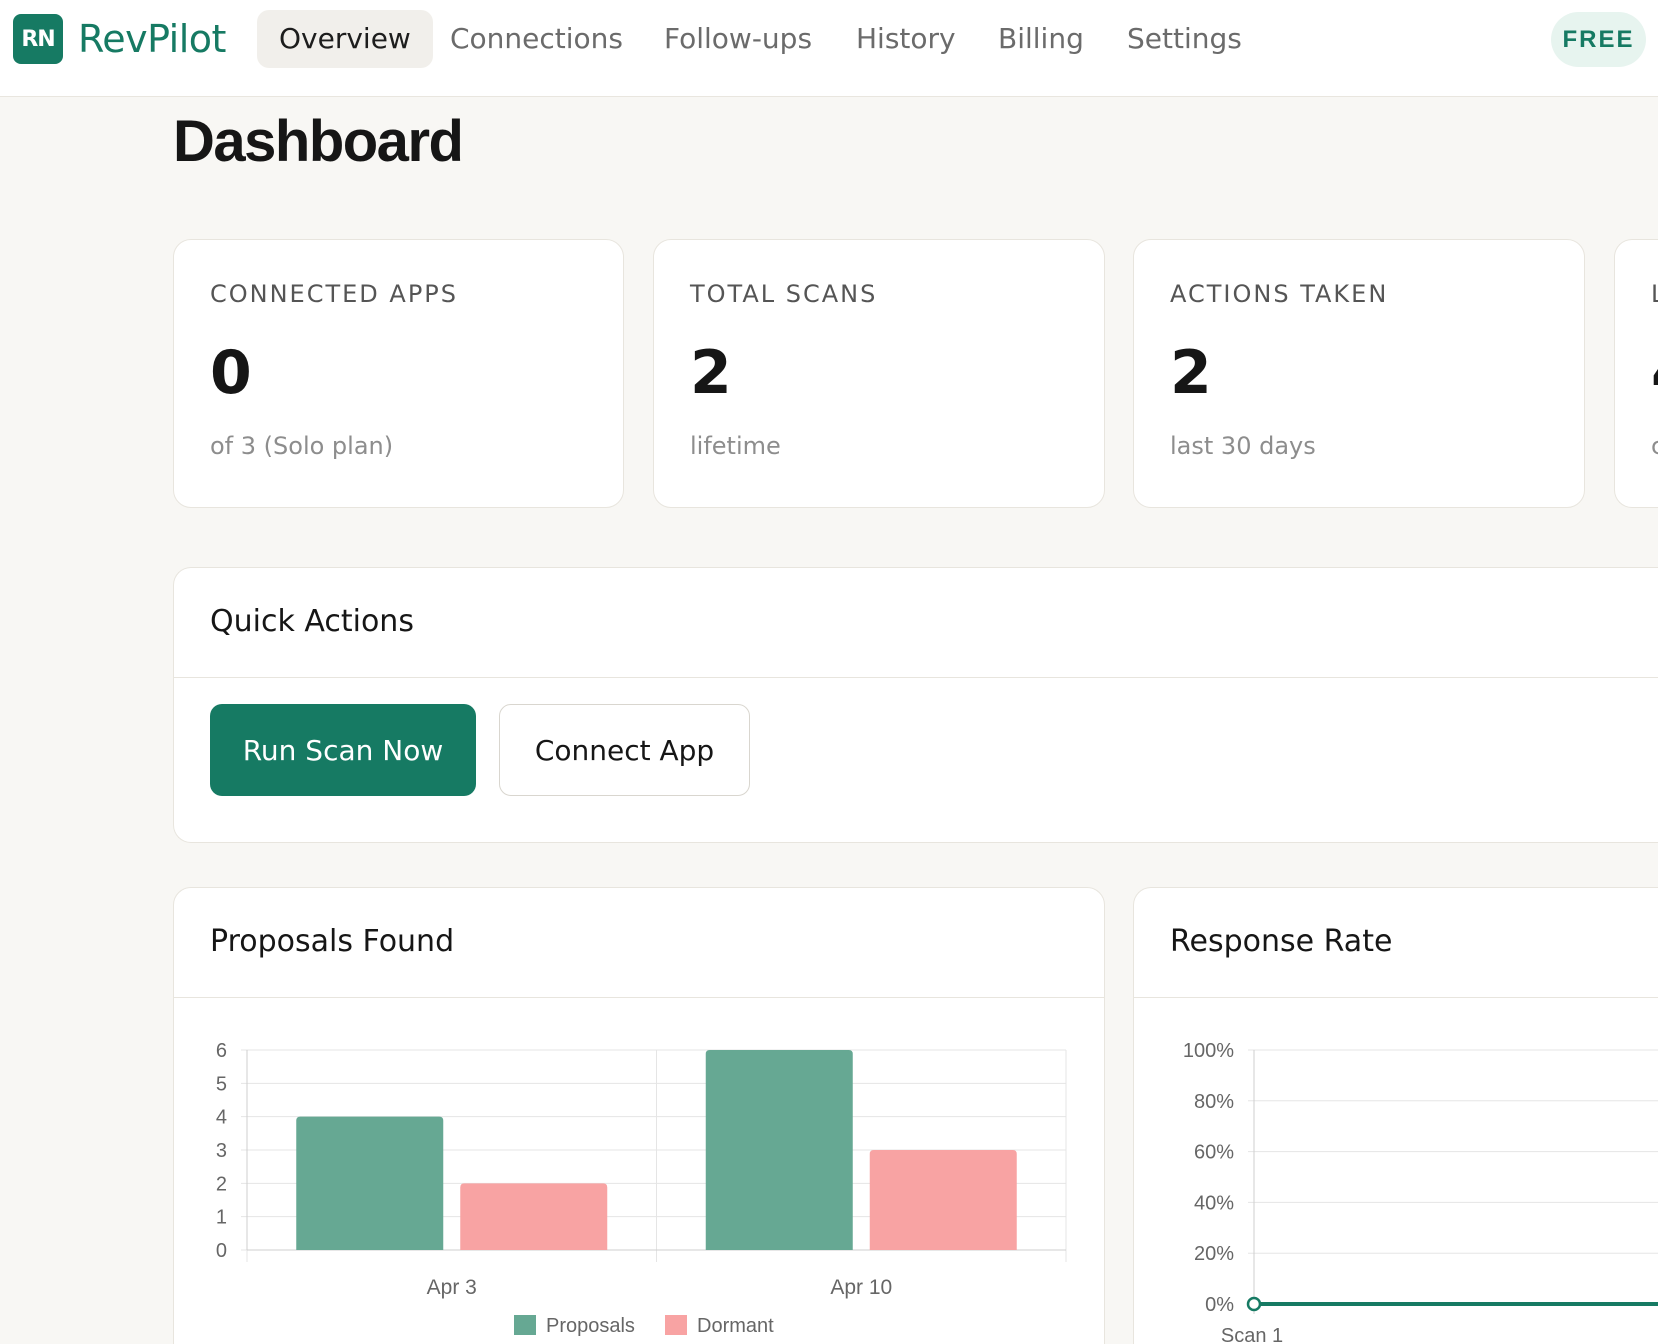 The width and height of the screenshot is (1658, 1344). What do you see at coordinates (1359, 373) in the screenshot?
I see `stat-card-actions-taken: ACTIONS TAKEN 2 last 30 days` at bounding box center [1359, 373].